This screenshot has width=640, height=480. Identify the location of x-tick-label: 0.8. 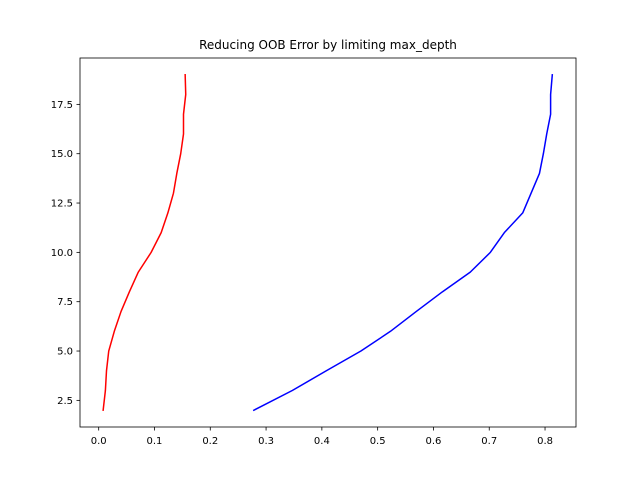
(545, 441).